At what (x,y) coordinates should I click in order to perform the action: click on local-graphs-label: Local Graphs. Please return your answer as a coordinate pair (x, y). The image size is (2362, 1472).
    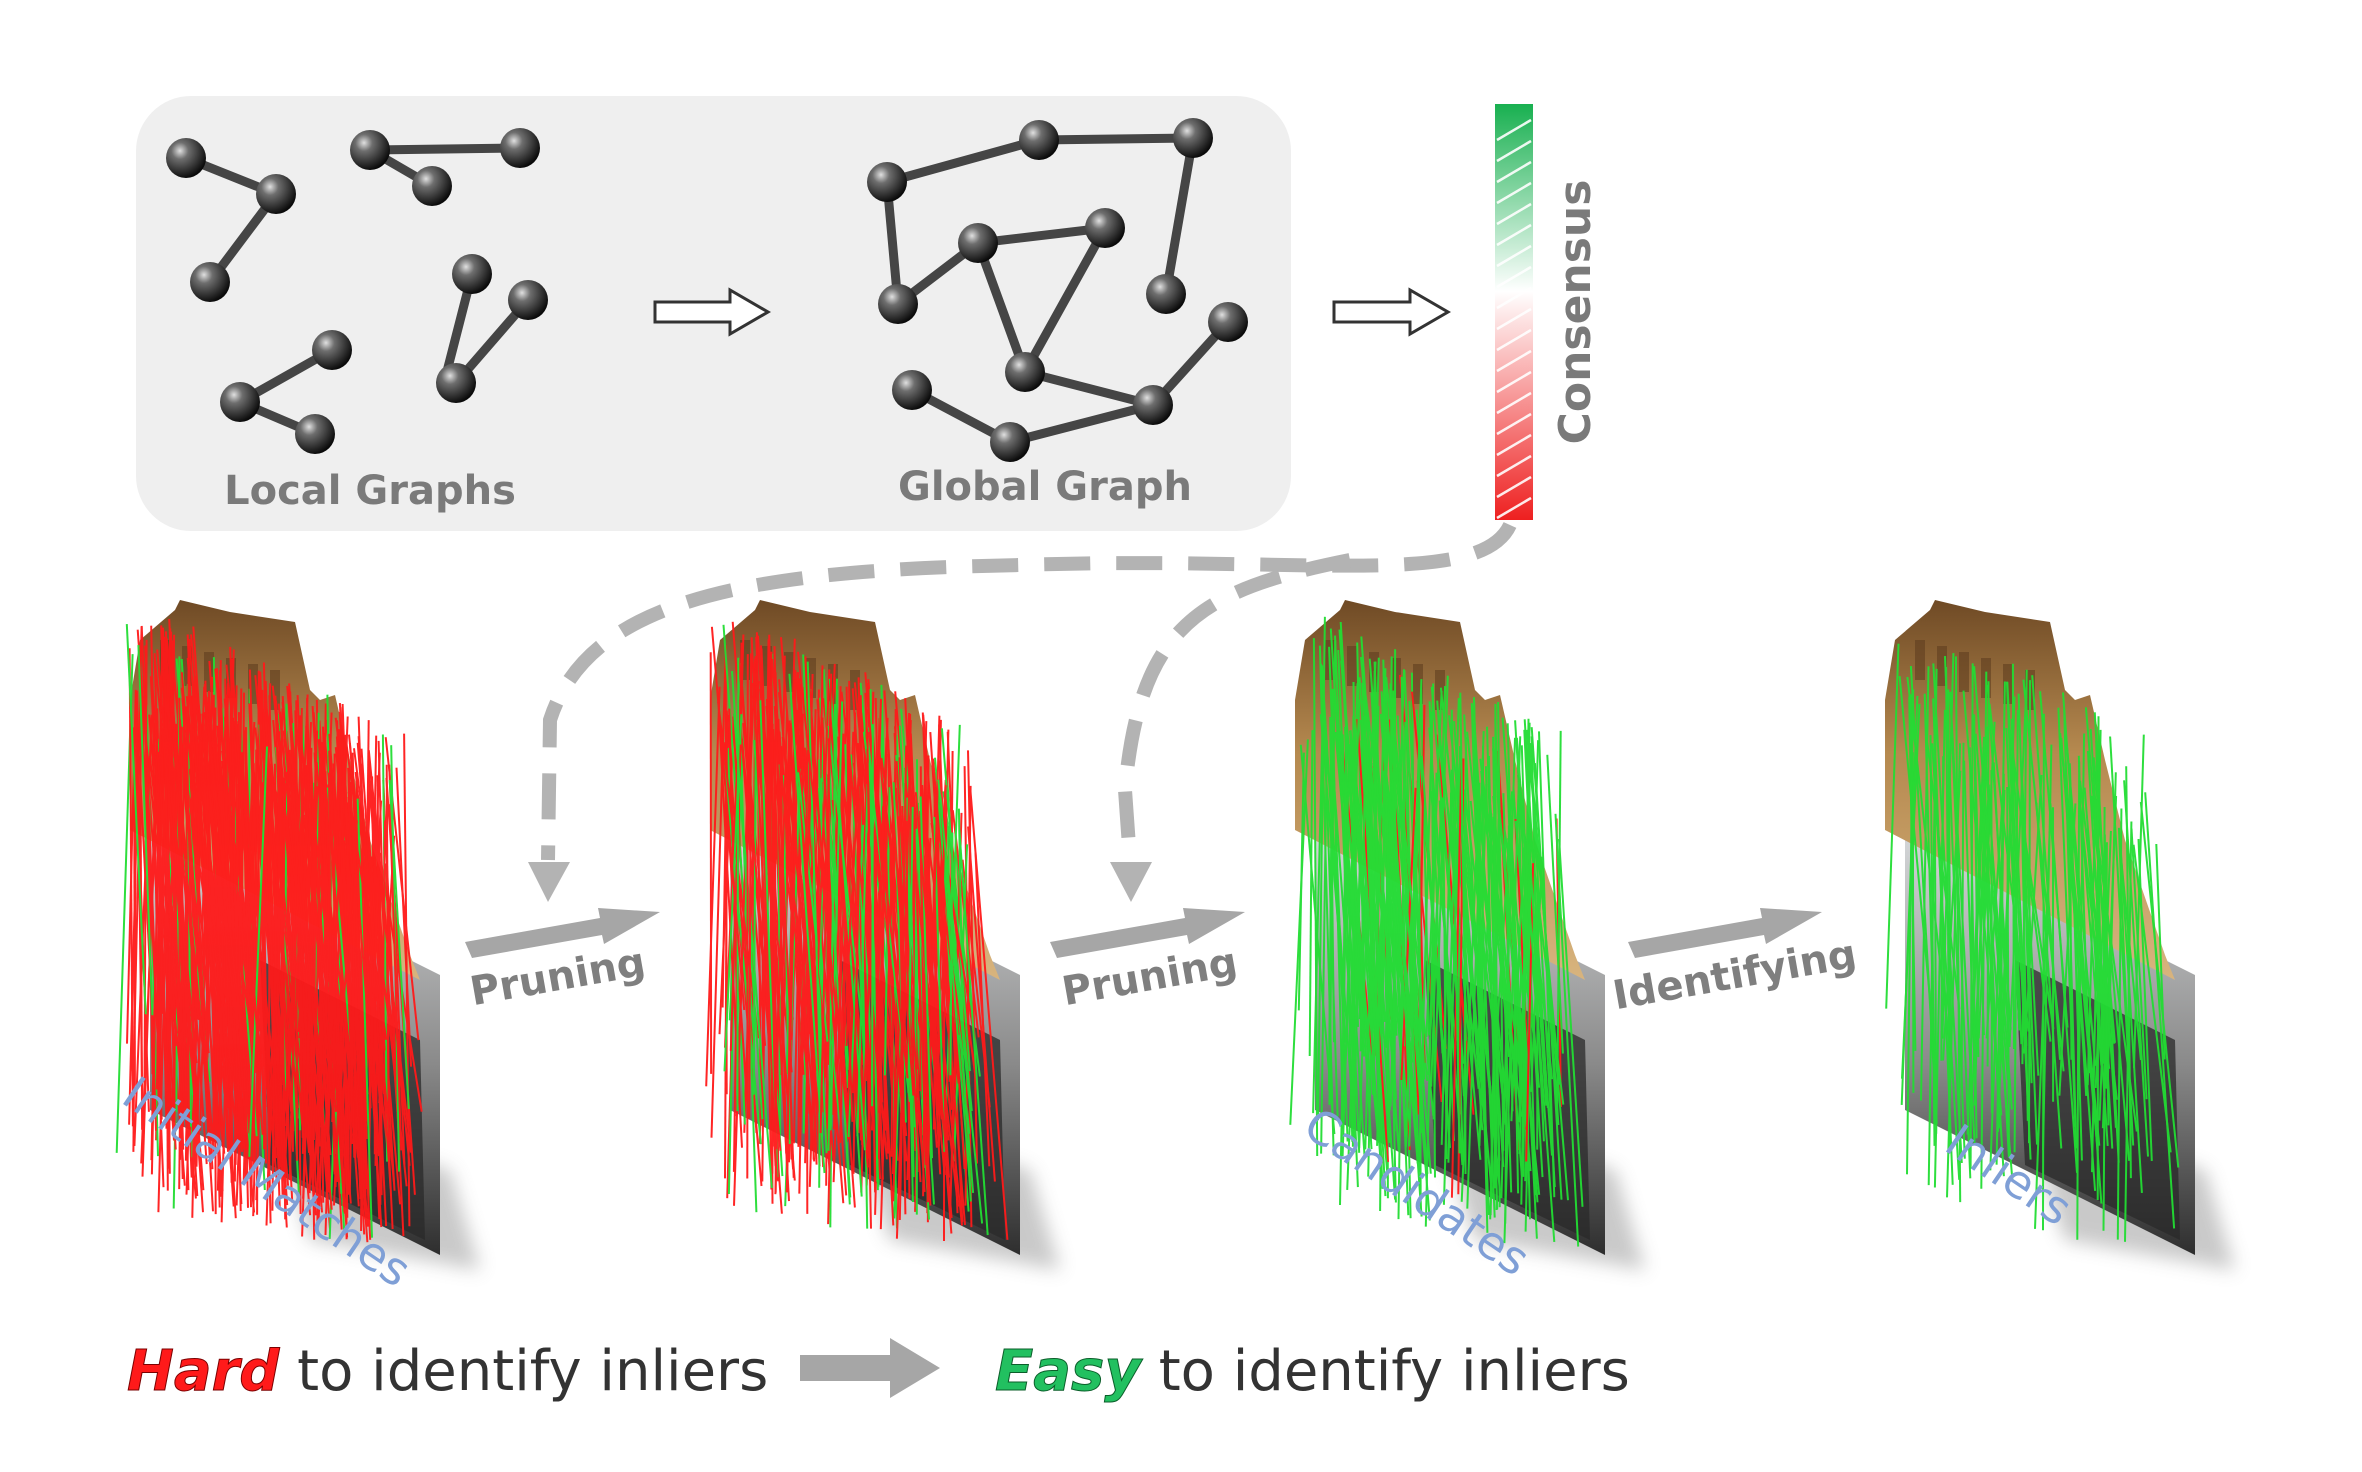
    Looking at the image, I should click on (370, 491).